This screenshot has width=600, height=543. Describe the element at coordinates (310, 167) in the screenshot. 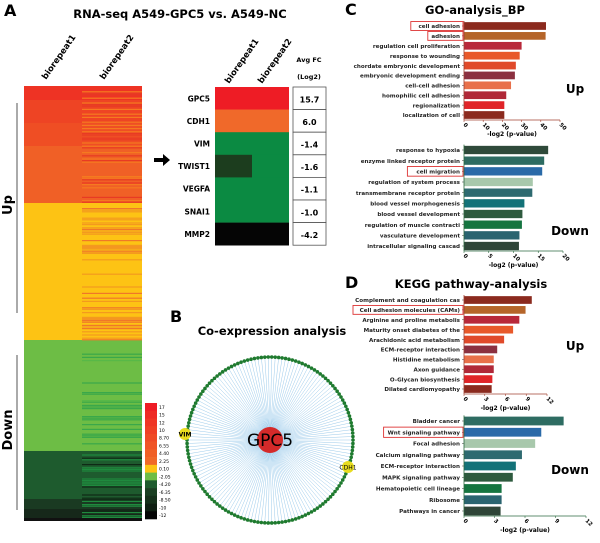

I see `fc-value: -1.6` at that location.